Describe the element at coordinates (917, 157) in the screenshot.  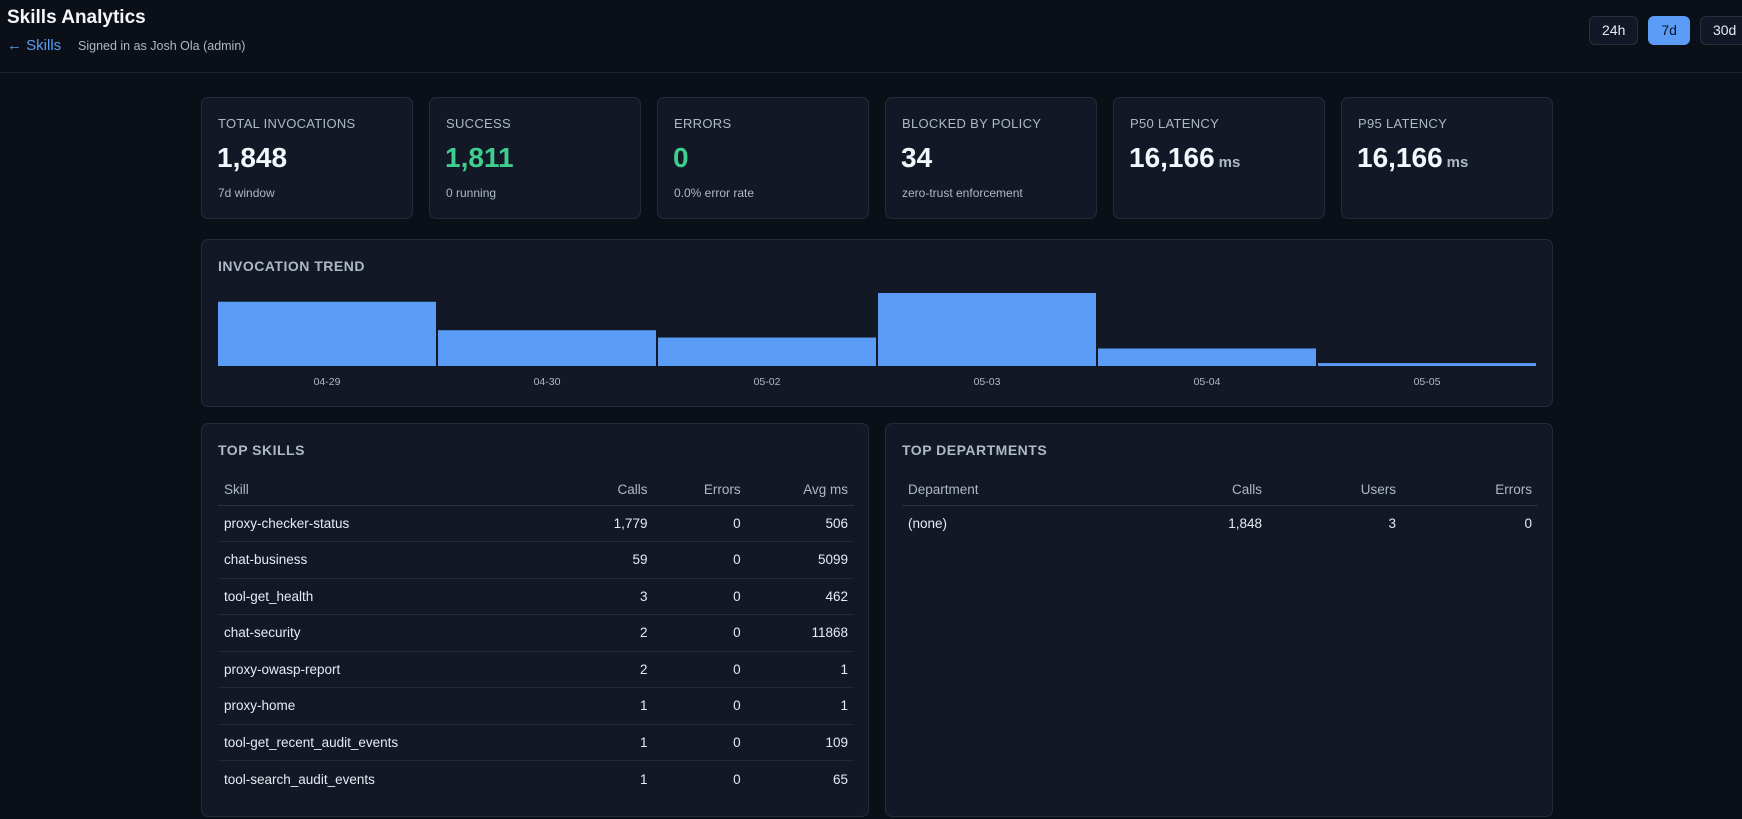
I see `stat-value: 34` at that location.